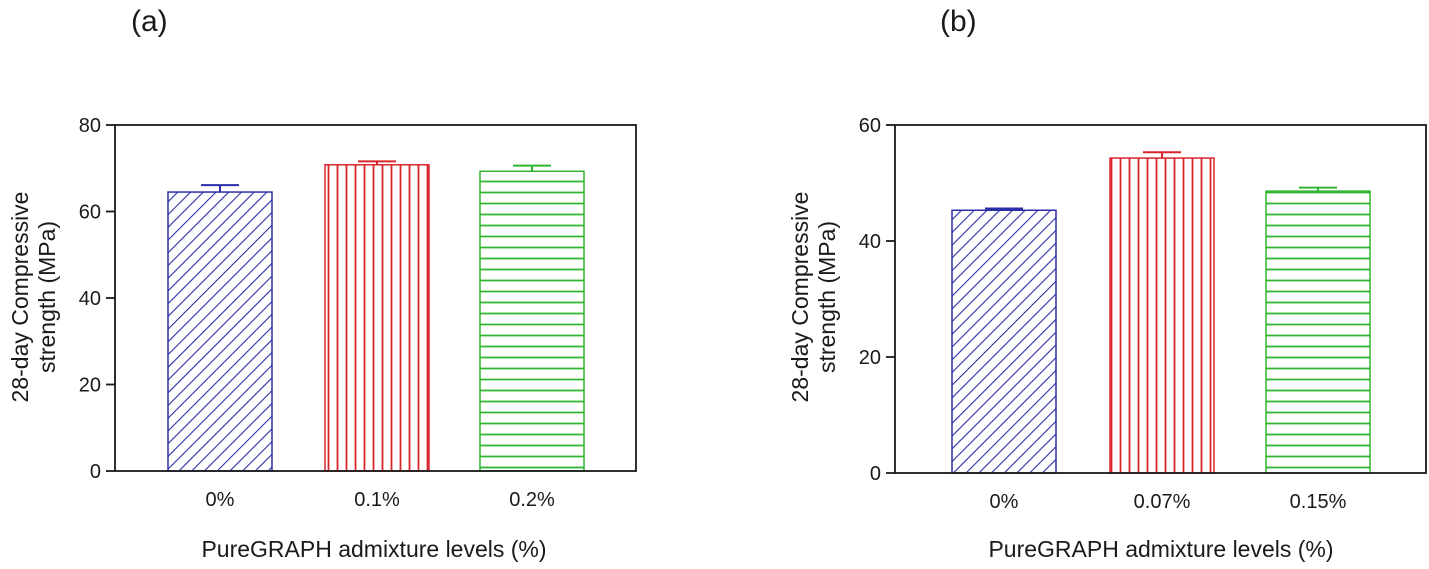 The width and height of the screenshot is (1429, 569). I want to click on y-tick-label-a-1: 20, so click(90, 386).